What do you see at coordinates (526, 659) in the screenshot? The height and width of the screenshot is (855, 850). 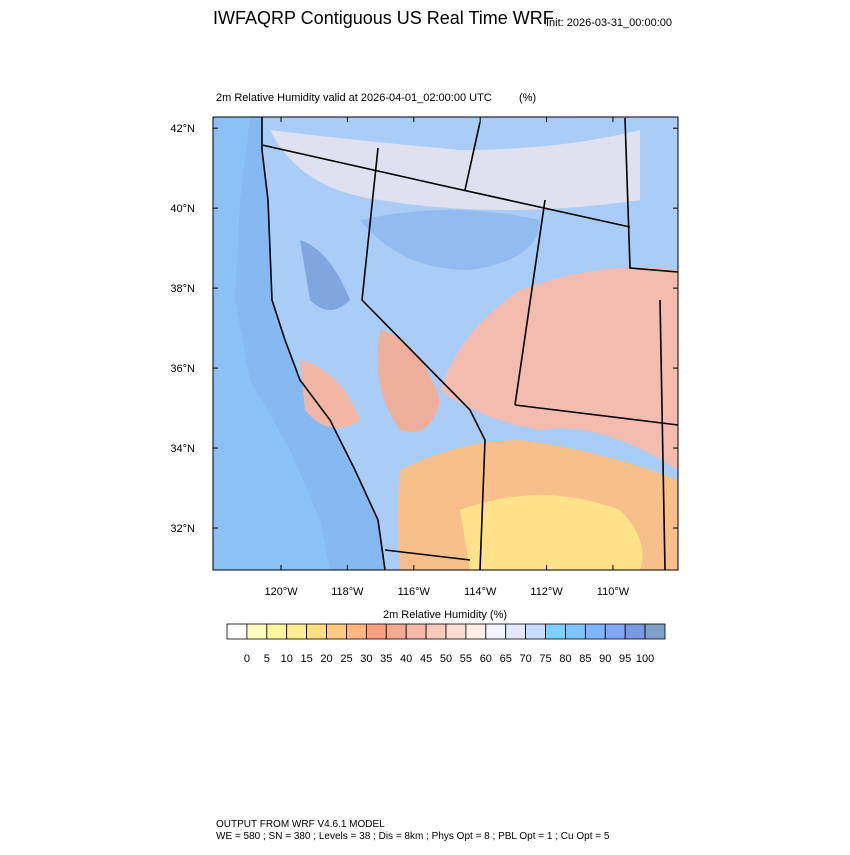 I see `colorbar-label: 70` at bounding box center [526, 659].